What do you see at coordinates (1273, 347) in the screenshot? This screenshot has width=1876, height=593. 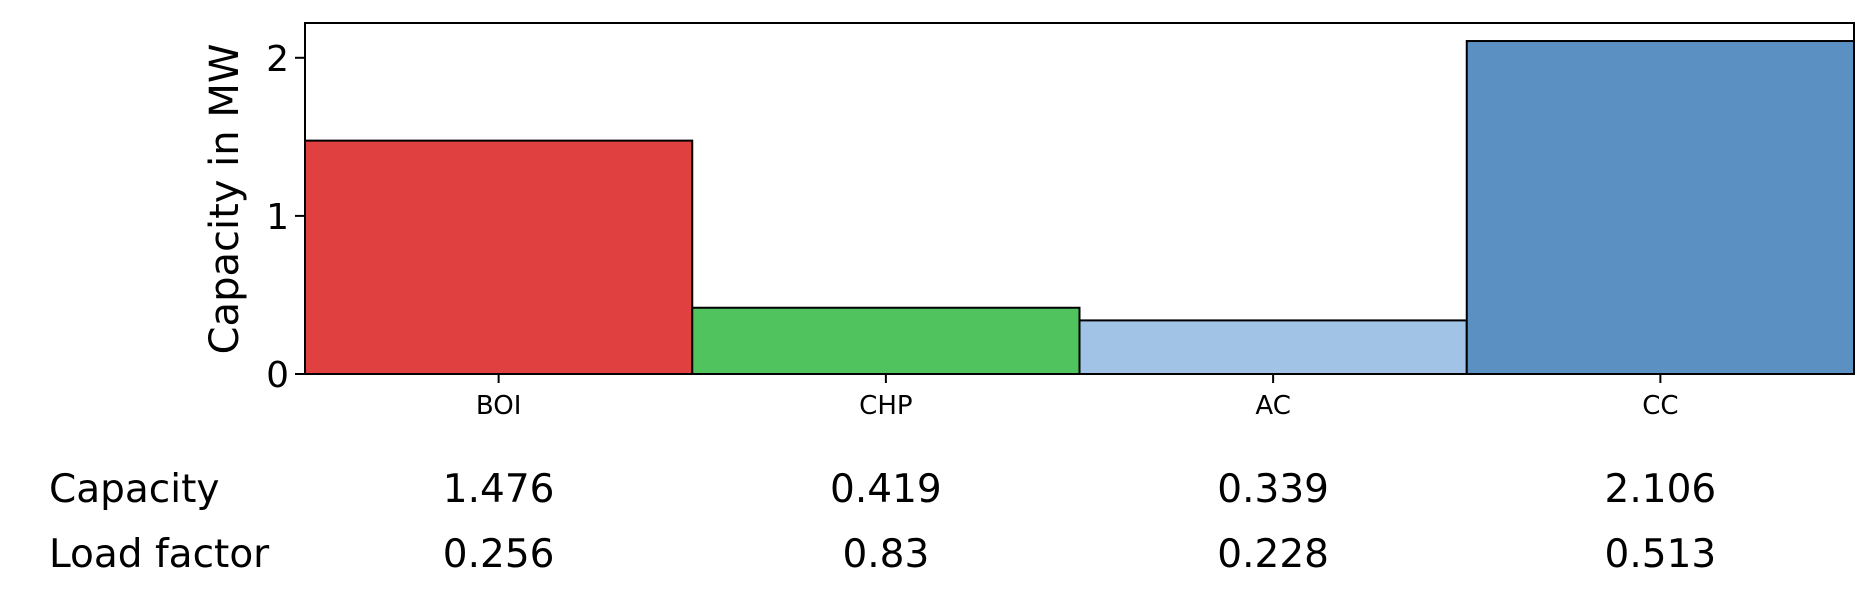 I see `bar-ac` at bounding box center [1273, 347].